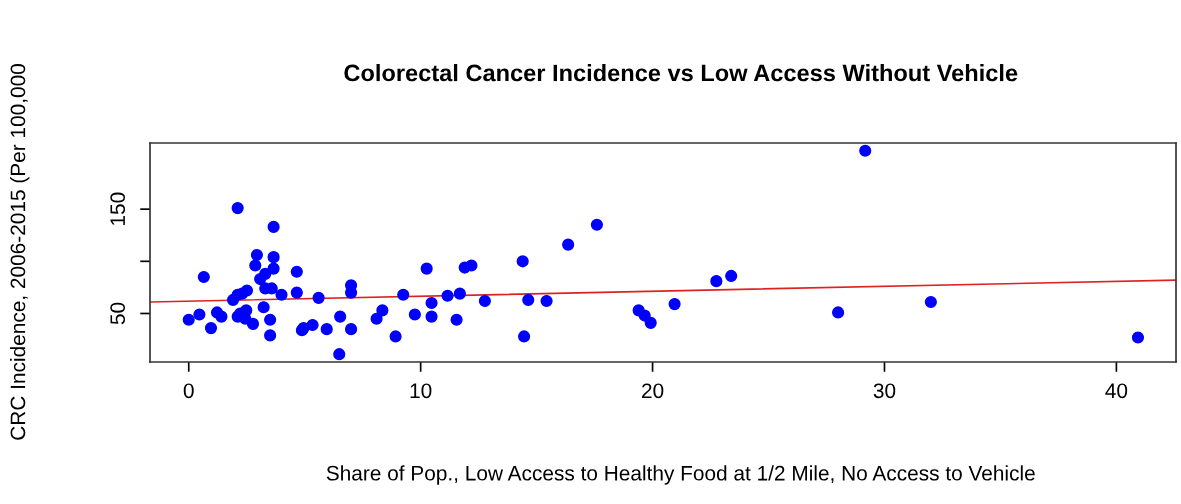 The width and height of the screenshot is (1181, 504). What do you see at coordinates (188, 391) in the screenshot?
I see `x-tick-label: 0` at bounding box center [188, 391].